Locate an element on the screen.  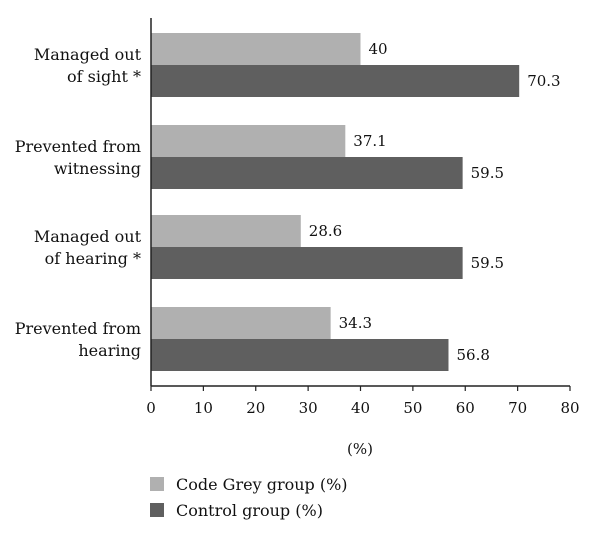
x-tick-label: 40 is located at coordinates (360, 408).